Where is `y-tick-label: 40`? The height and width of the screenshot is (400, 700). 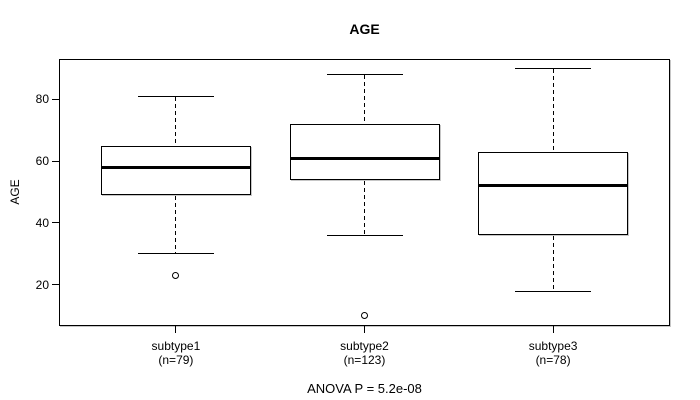
y-tick-label: 40 is located at coordinates (42, 222).